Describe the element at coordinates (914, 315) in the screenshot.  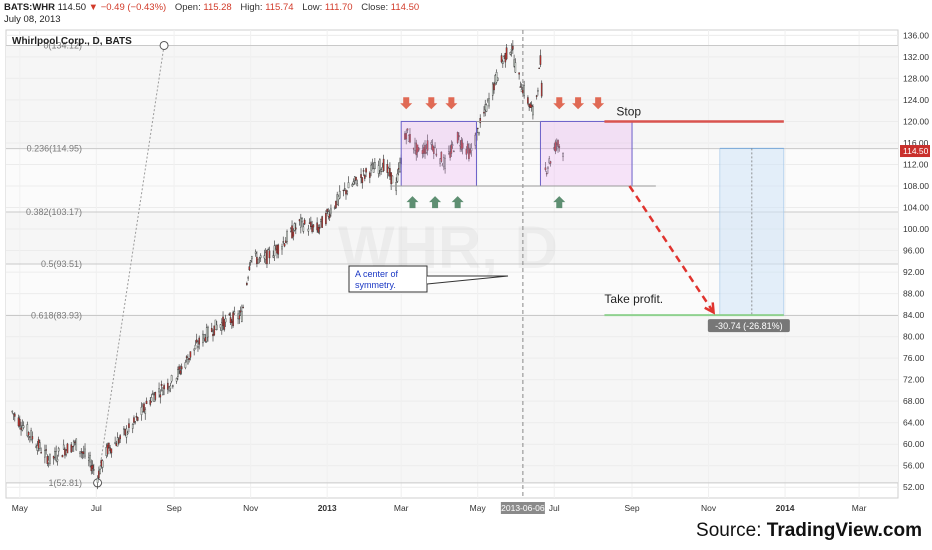
I see `y-tick-label: 84.00` at that location.